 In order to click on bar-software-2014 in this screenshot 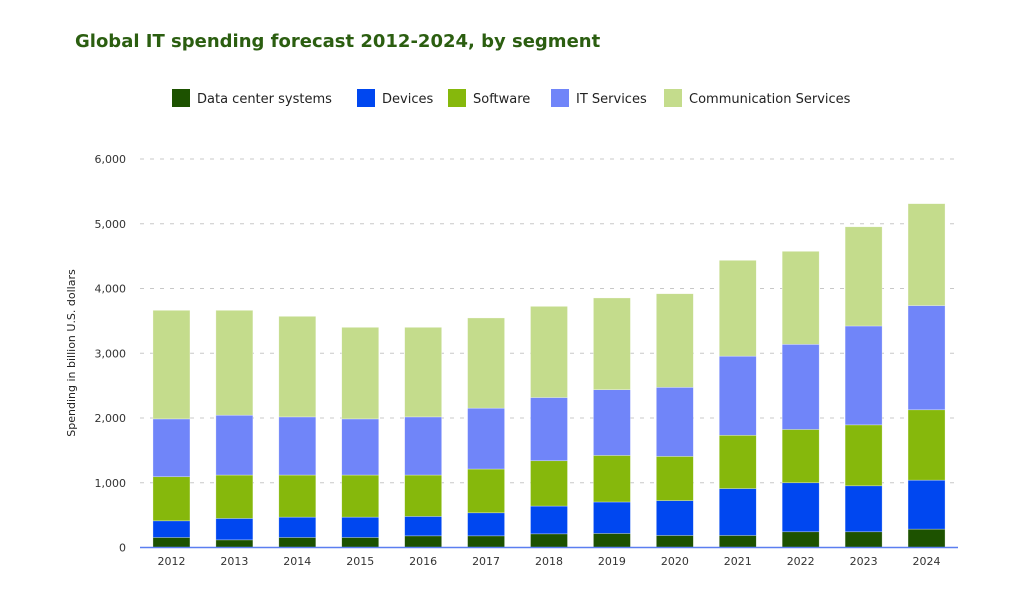, I will do `click(297, 496)`.